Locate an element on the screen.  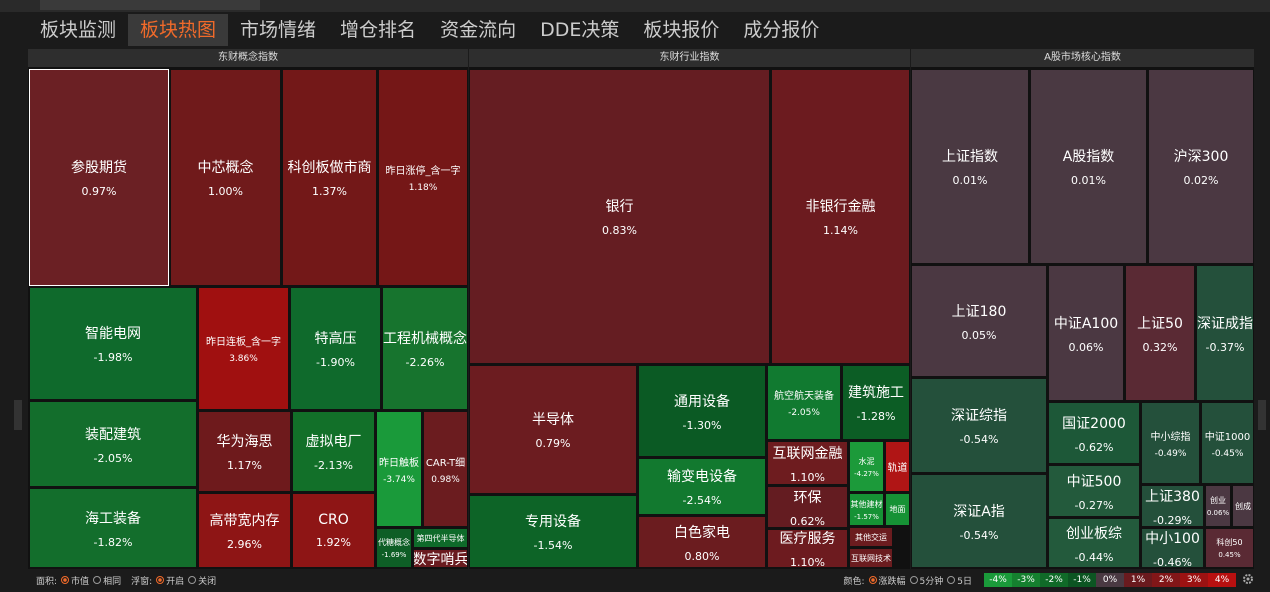
tile: 上证380 -0.29% is located at coordinates (1172, 506).